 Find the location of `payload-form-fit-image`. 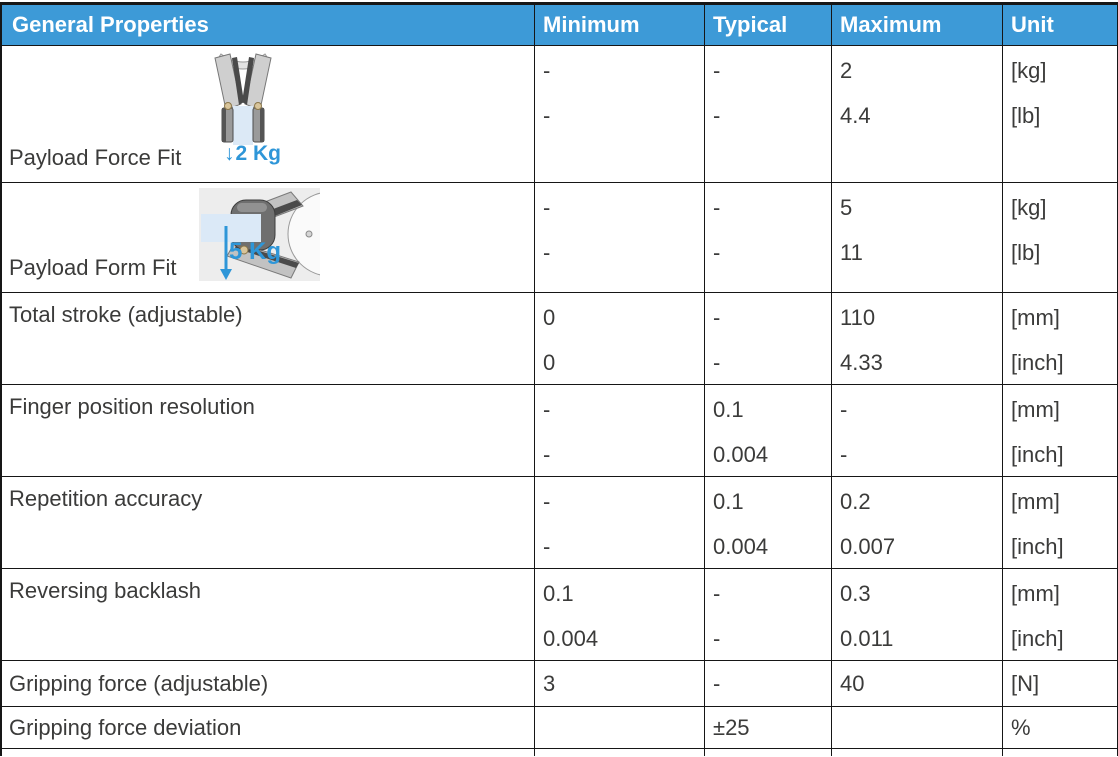

payload-form-fit-image is located at coordinates (259, 234).